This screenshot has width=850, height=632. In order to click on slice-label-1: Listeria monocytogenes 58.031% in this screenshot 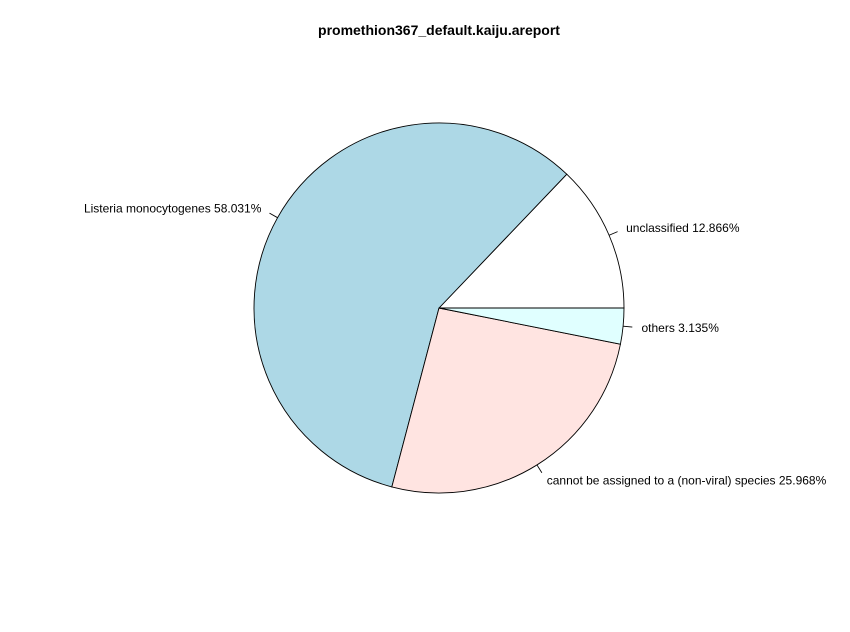, I will do `click(173, 209)`.